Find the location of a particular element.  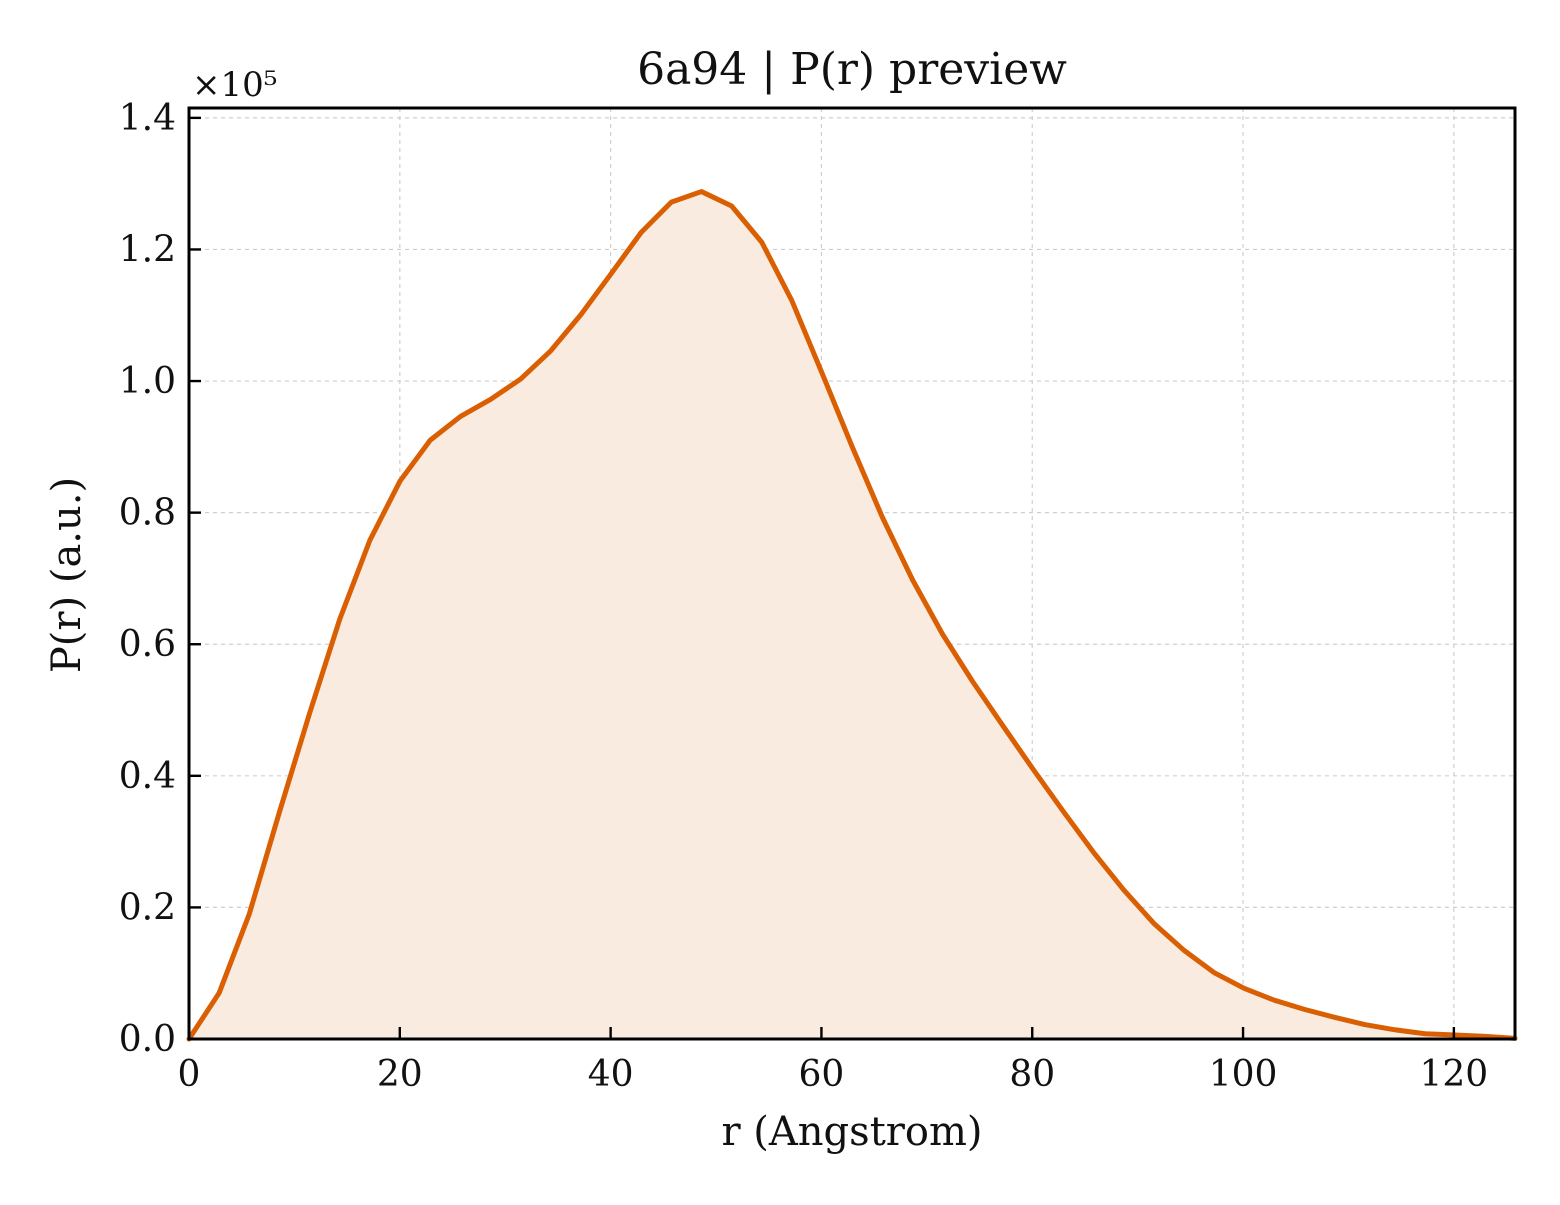

y-tick-label: 1.4 is located at coordinates (147, 118).